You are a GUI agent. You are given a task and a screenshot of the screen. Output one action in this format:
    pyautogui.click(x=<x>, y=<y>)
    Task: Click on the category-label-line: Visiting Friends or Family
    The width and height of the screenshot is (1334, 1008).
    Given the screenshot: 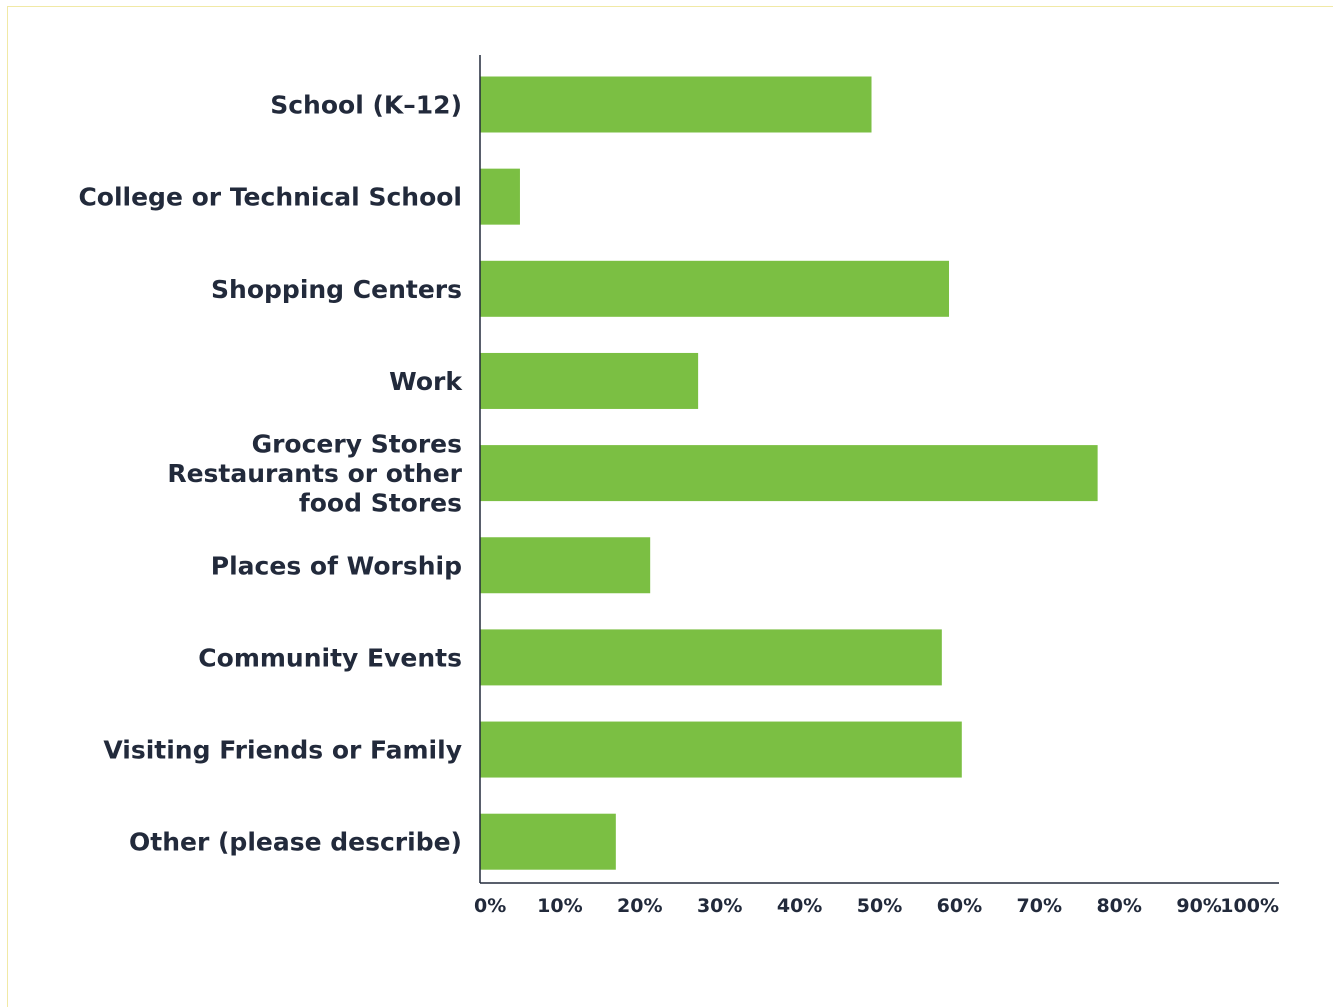 What is the action you would take?
    pyautogui.click(x=282, y=750)
    